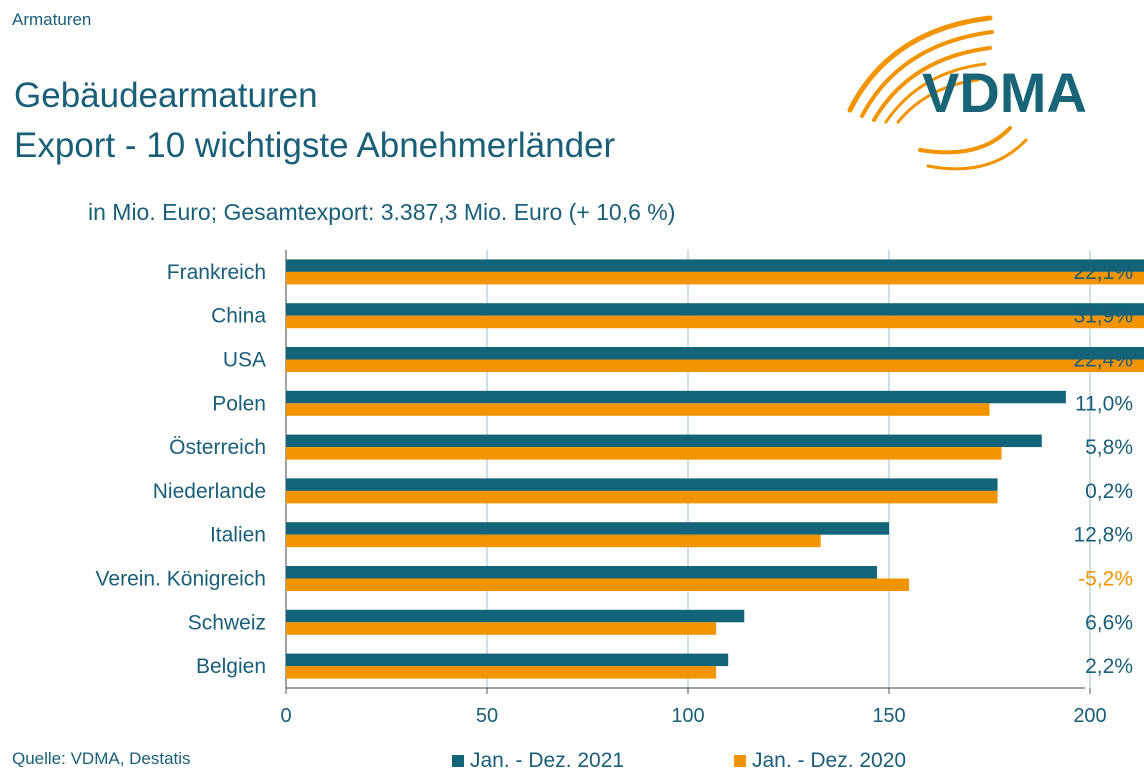  I want to click on legend-label-2021: Jan. - Dez. 2021, so click(547, 760).